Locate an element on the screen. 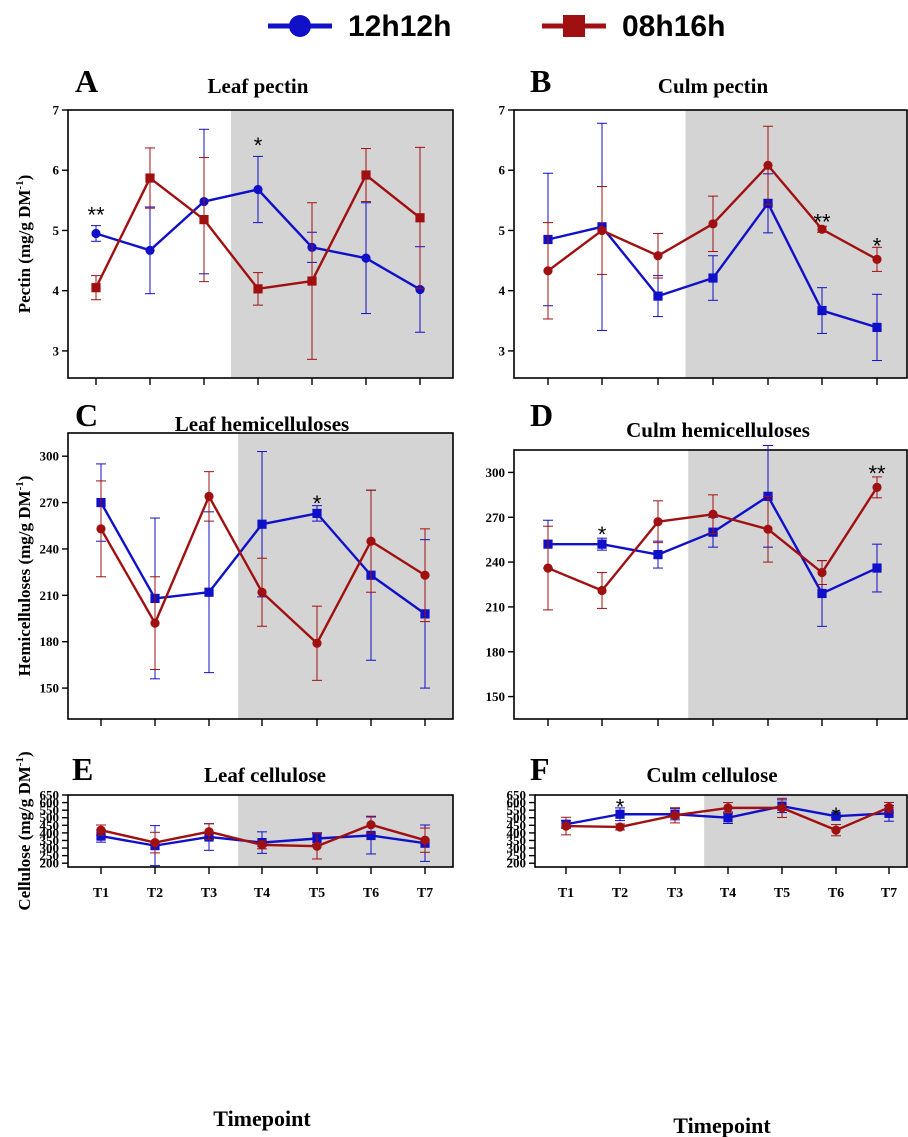 The height and width of the screenshot is (1137, 908). x-tick-label: T5 is located at coordinates (317, 893).